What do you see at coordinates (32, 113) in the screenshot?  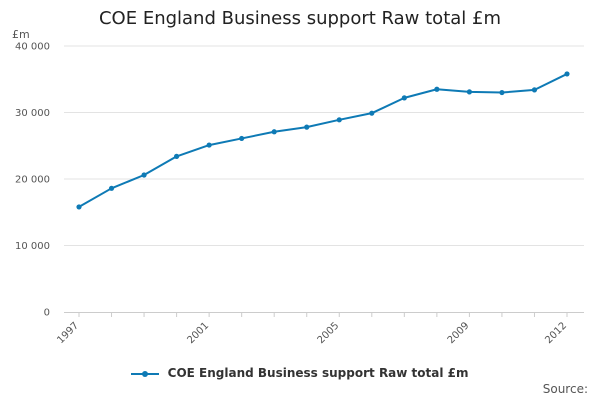 I see `y-tick-label: 30 000` at bounding box center [32, 113].